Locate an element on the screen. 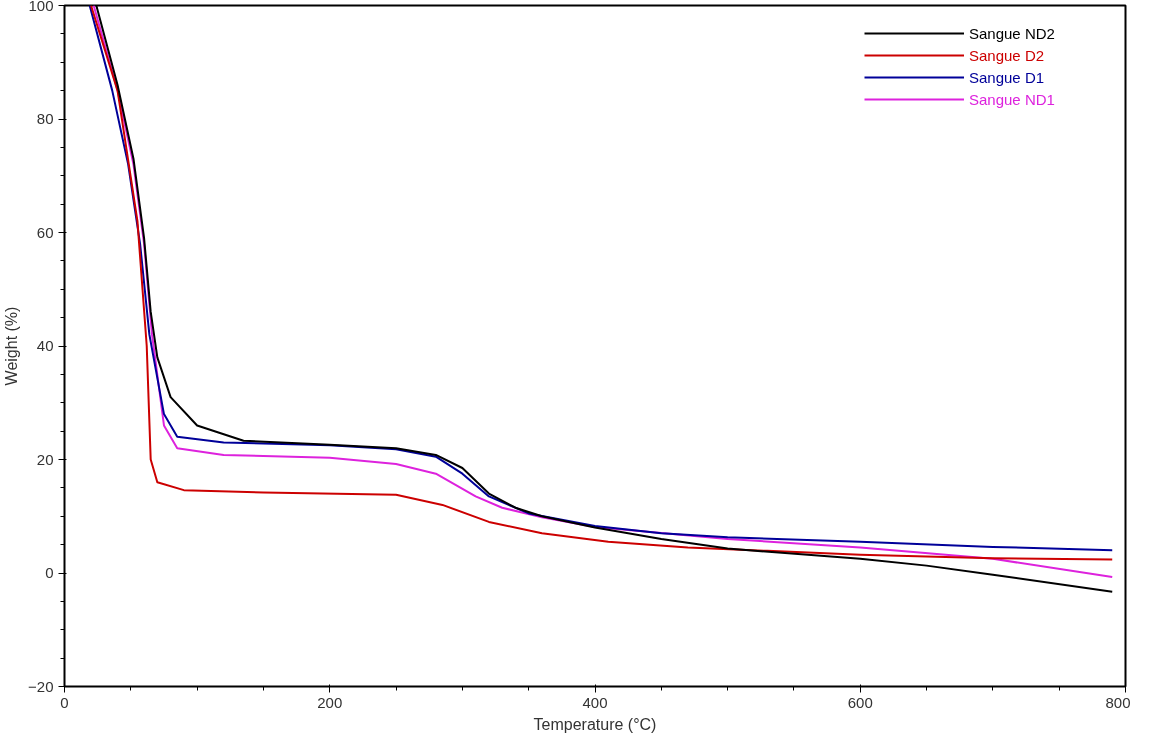  y-tick-label: 20 is located at coordinates (45, 459).